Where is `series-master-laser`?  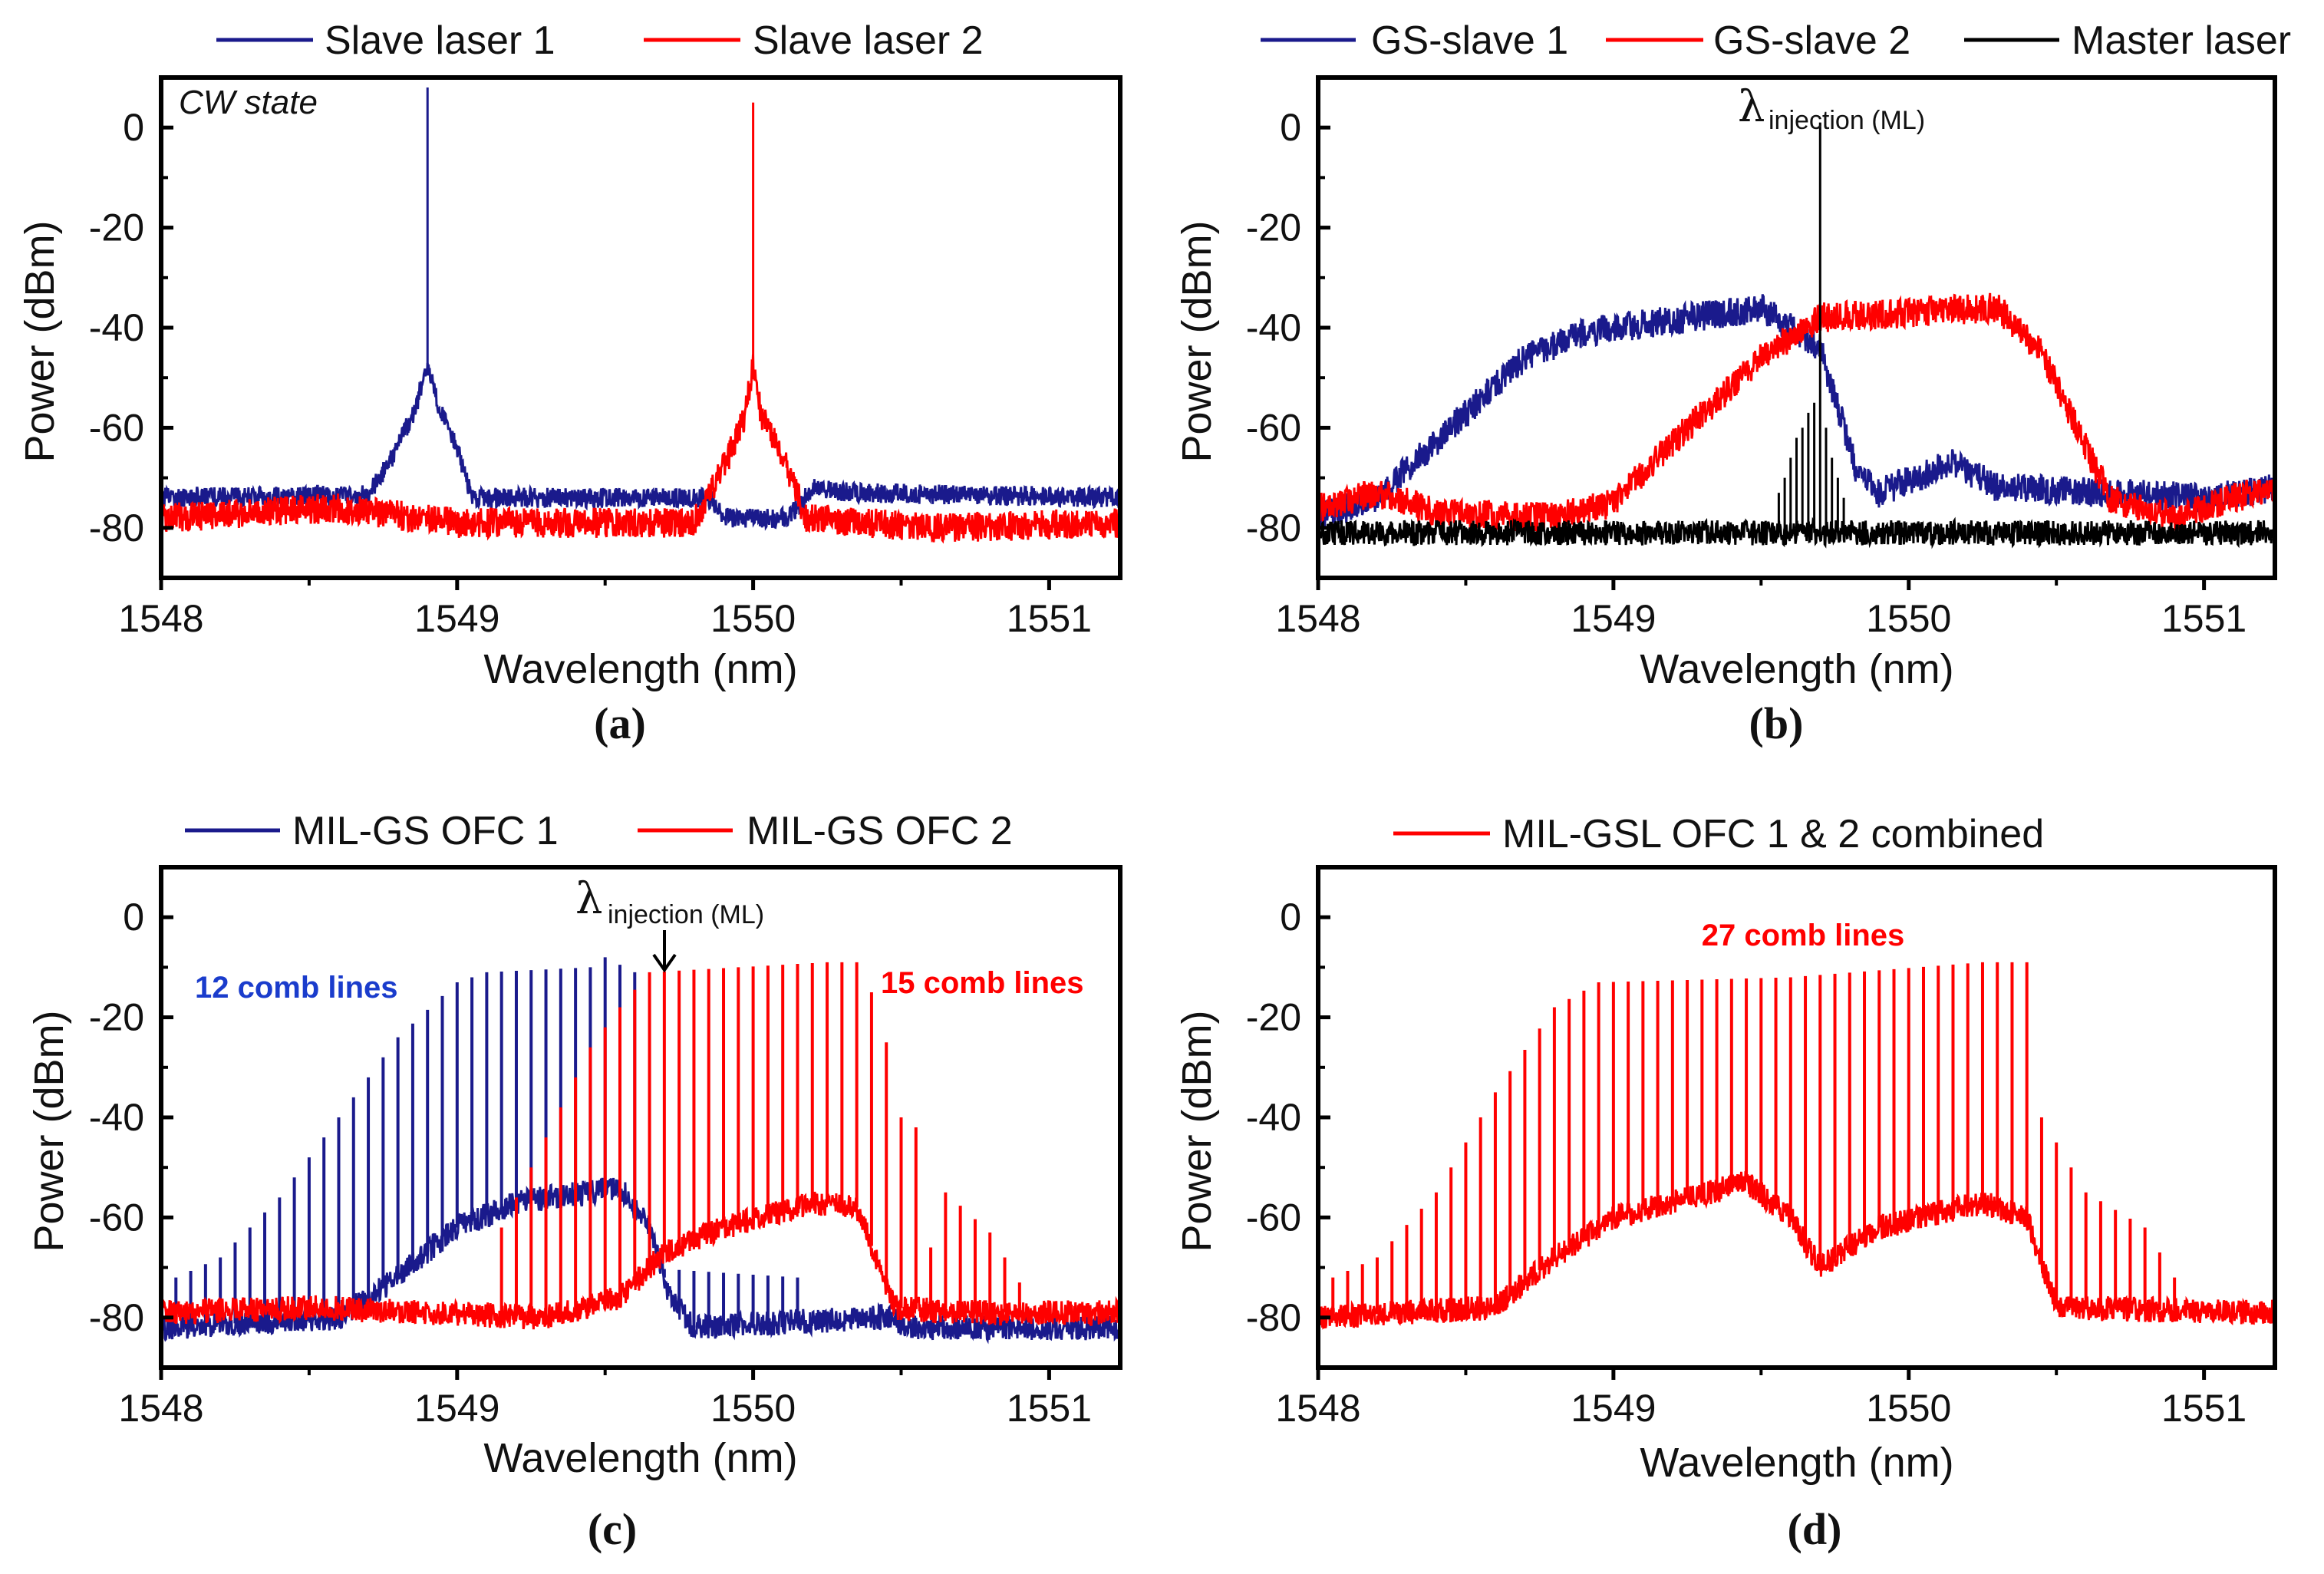 series-master-laser is located at coordinates (1796, 335).